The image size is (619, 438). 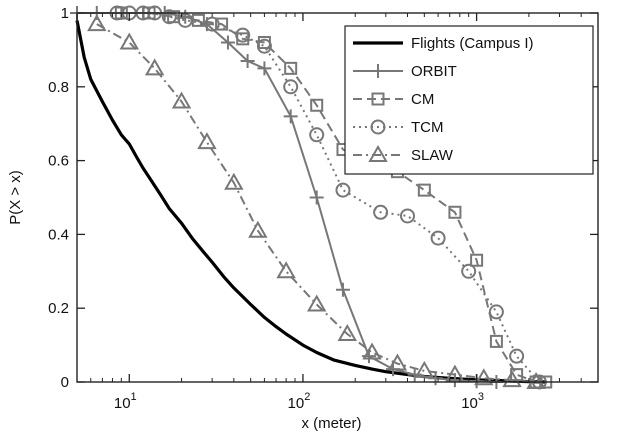 I want to click on legend-box, so click(x=469, y=100).